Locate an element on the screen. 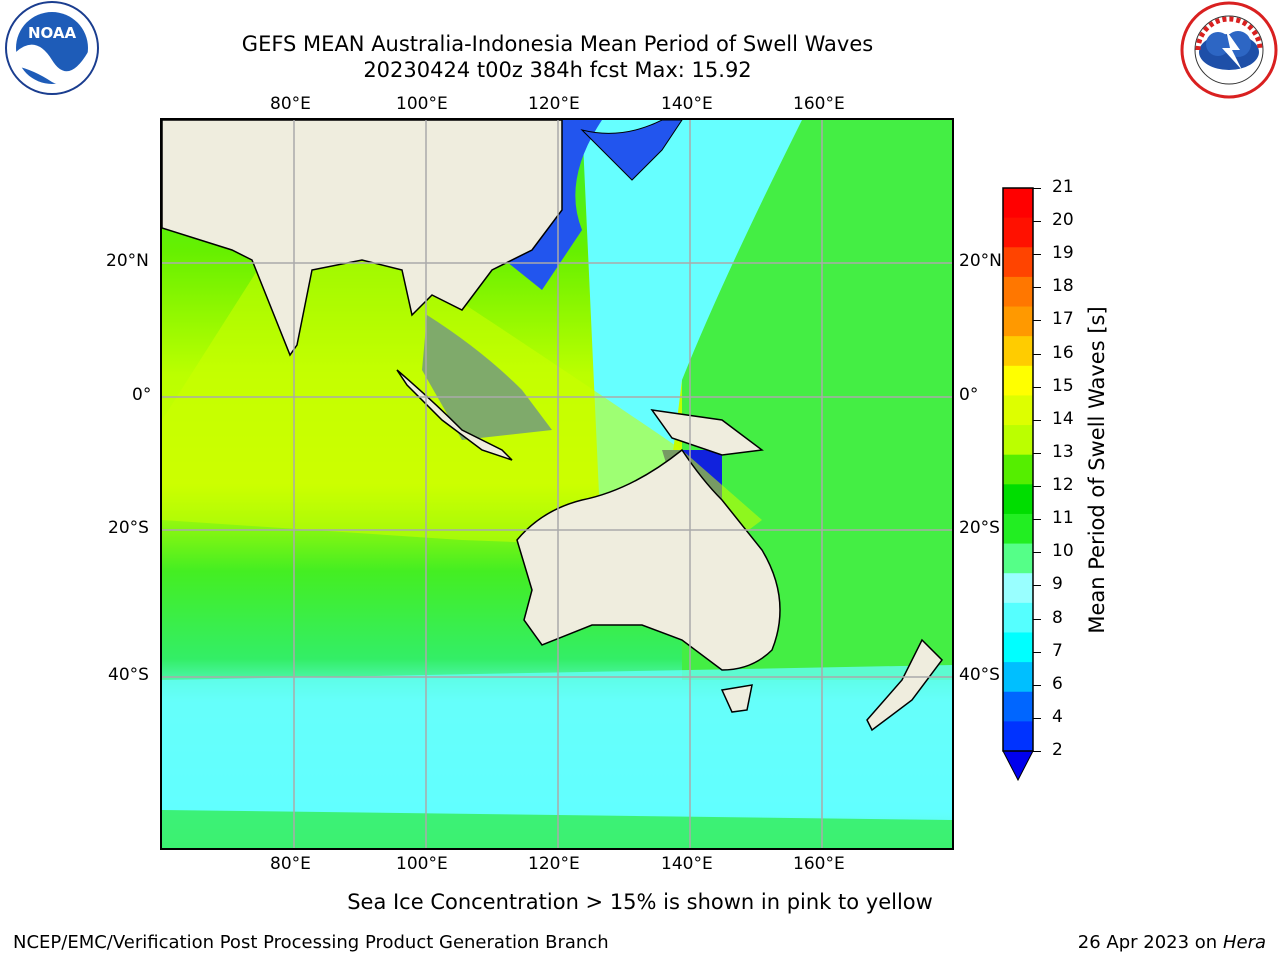 The width and height of the screenshot is (1280, 960). lat-right-0: 0° is located at coordinates (969, 395).